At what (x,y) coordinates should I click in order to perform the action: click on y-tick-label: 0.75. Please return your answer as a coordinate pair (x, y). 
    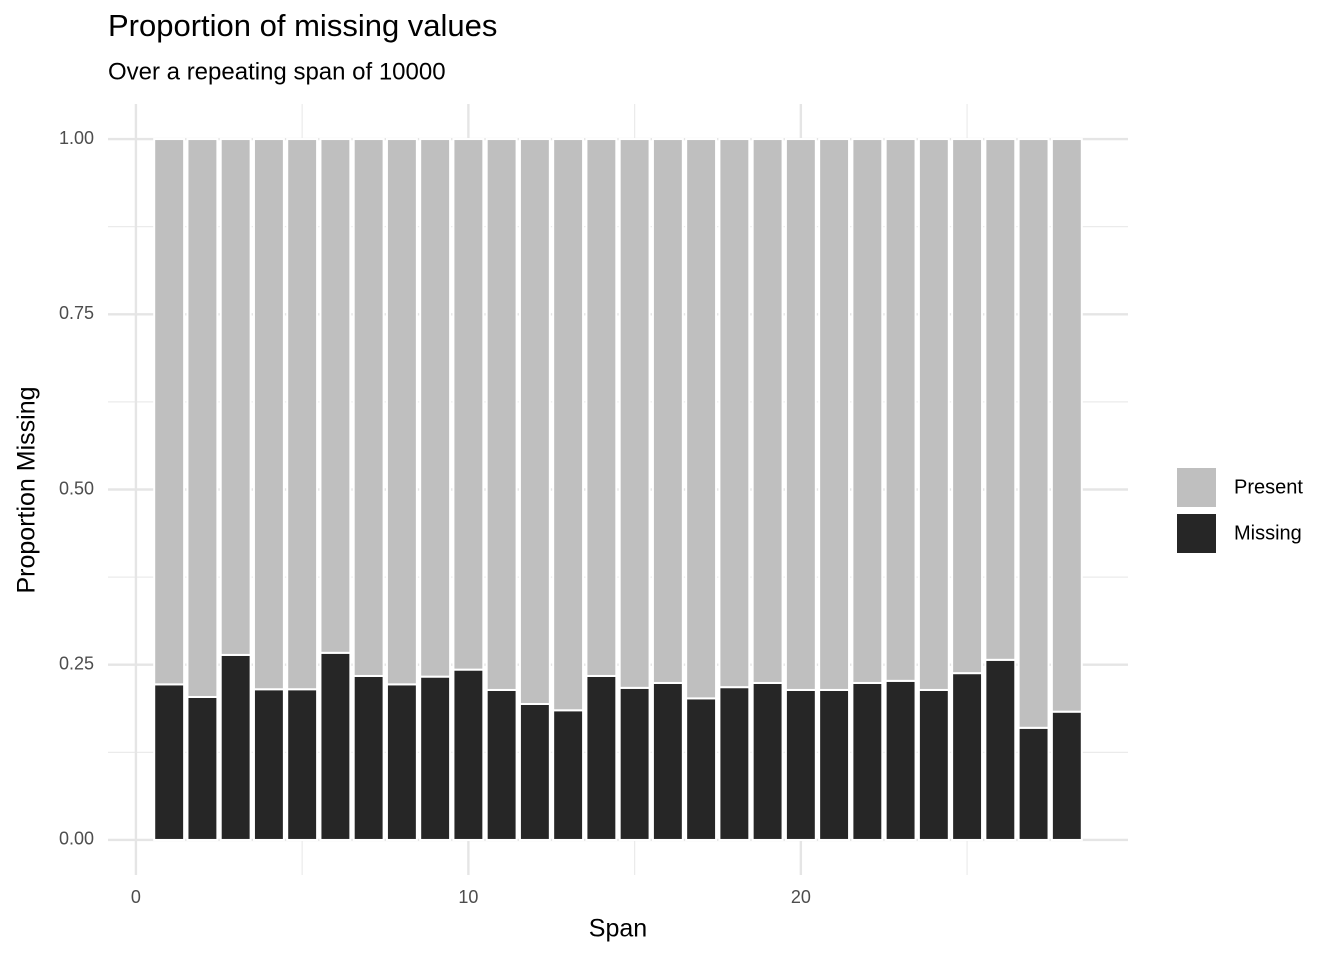
    Looking at the image, I should click on (76, 313).